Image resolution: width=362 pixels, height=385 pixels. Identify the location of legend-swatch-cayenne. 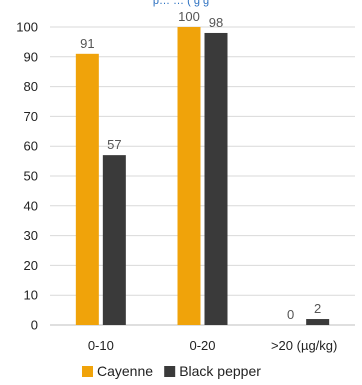
(87, 371).